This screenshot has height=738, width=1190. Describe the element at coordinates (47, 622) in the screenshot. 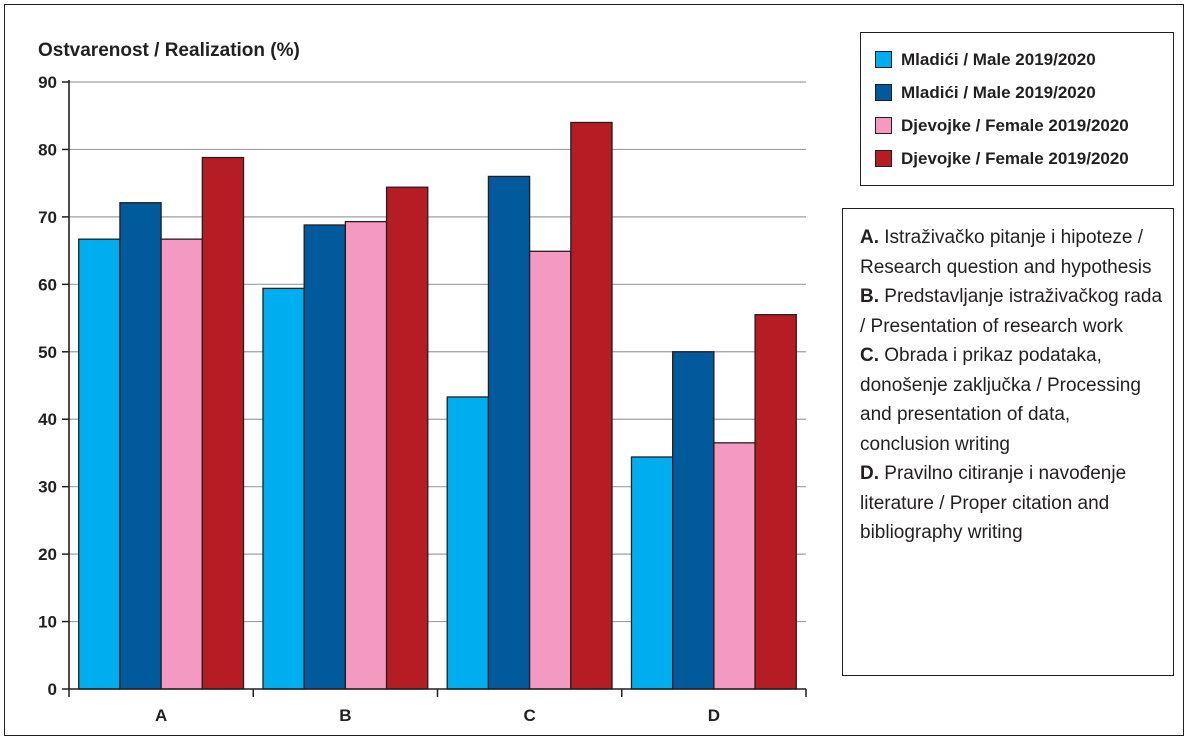

I see `y-tick-label: 10` at that location.